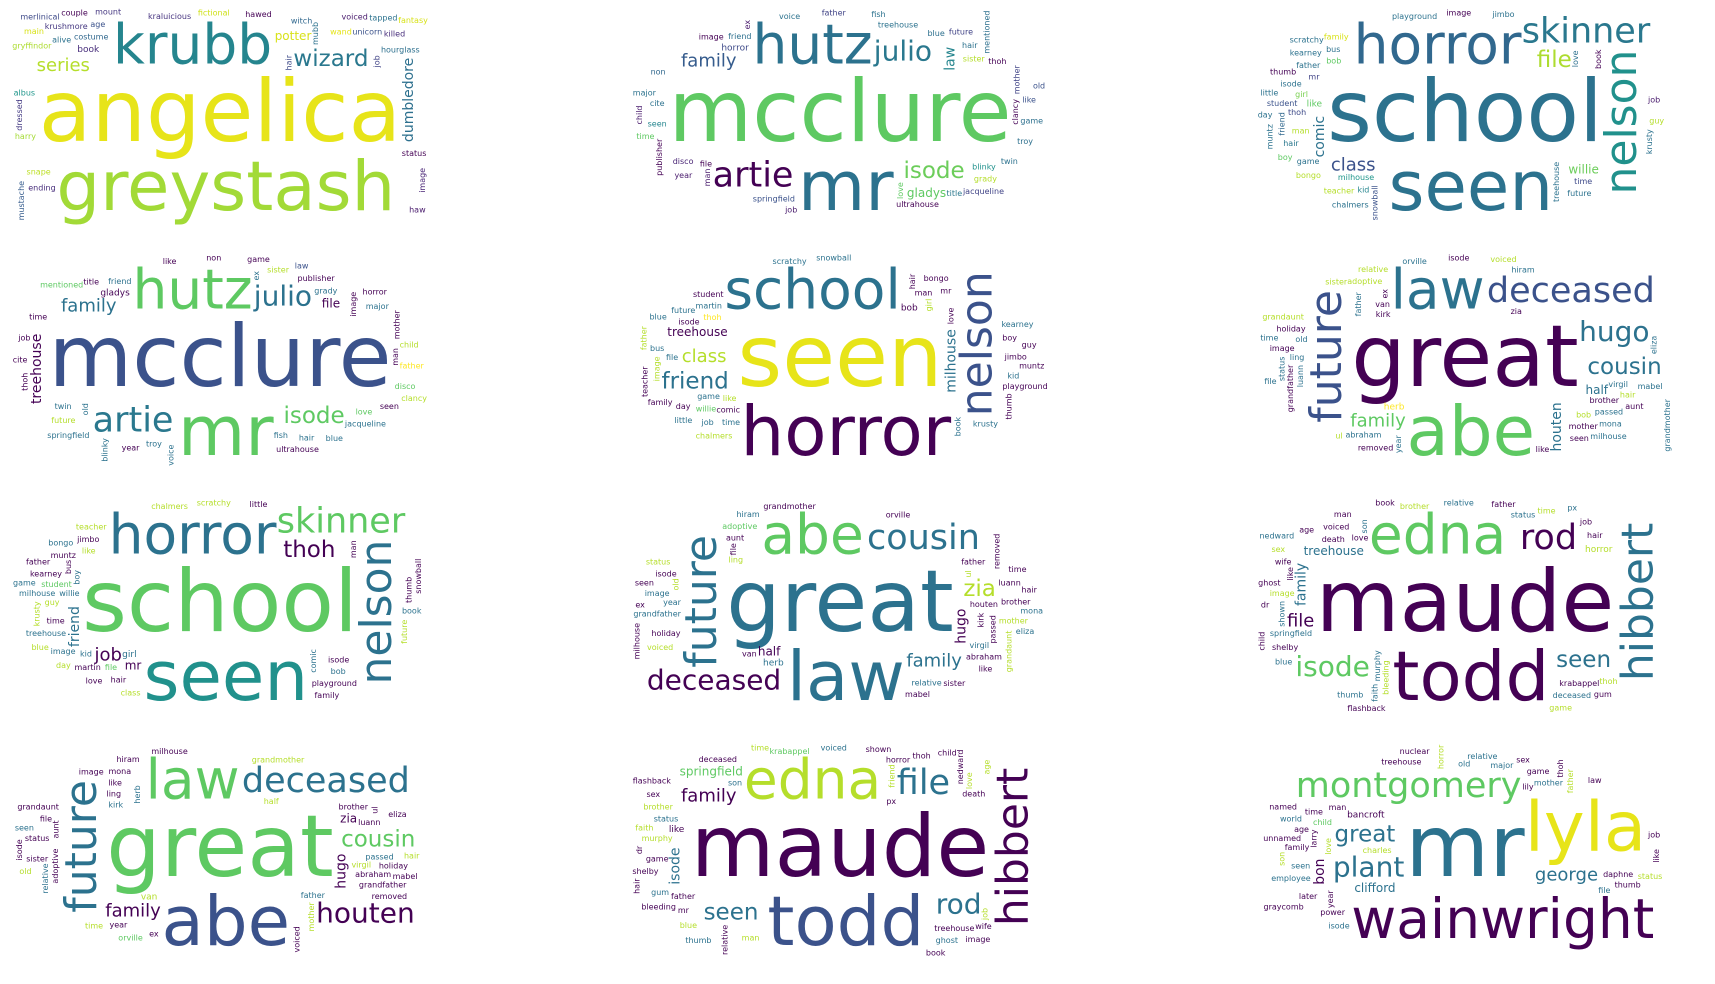  Describe the element at coordinates (839, 112) in the screenshot. I see `cloud-word: mcclure` at that location.